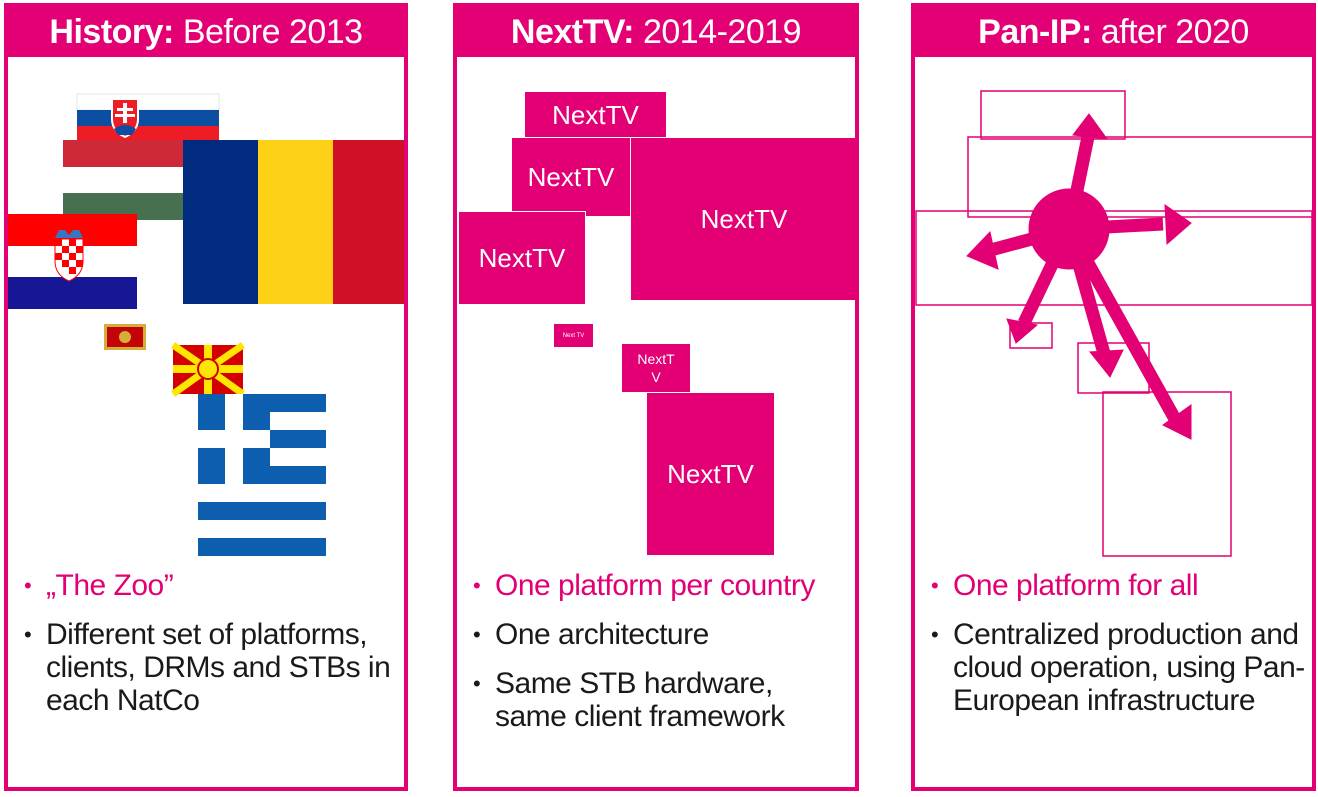  Describe the element at coordinates (124, 180) in the screenshot. I see `hungary-flag` at that location.